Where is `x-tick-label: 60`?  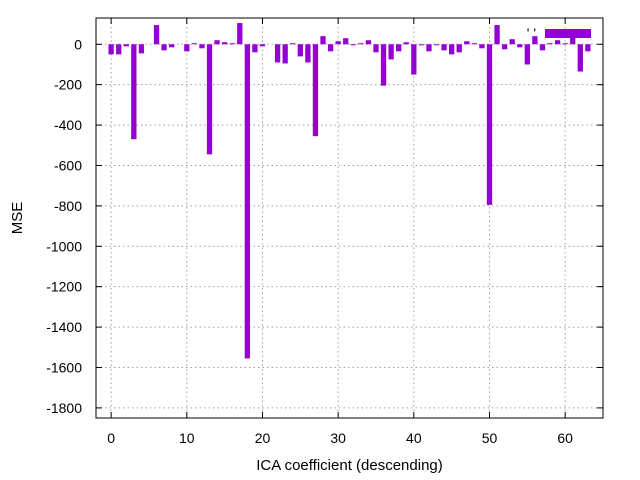
x-tick-label: 60 is located at coordinates (565, 438).